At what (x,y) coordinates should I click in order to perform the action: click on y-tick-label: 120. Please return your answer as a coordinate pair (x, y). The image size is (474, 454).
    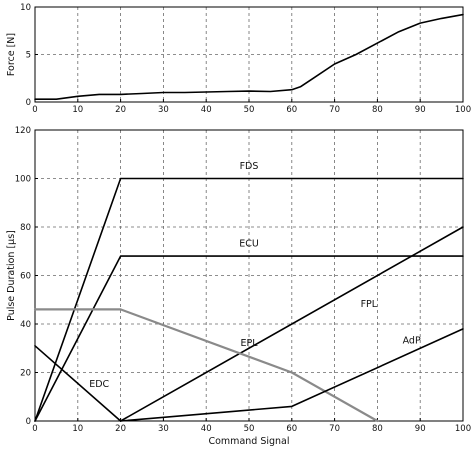
    Looking at the image, I should click on (23, 131).